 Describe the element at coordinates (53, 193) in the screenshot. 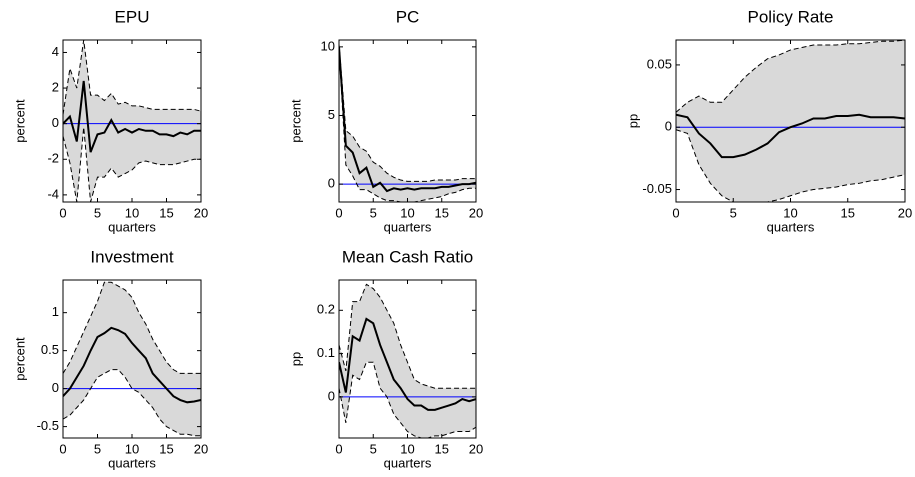

I see `y-tick-label: -4` at that location.